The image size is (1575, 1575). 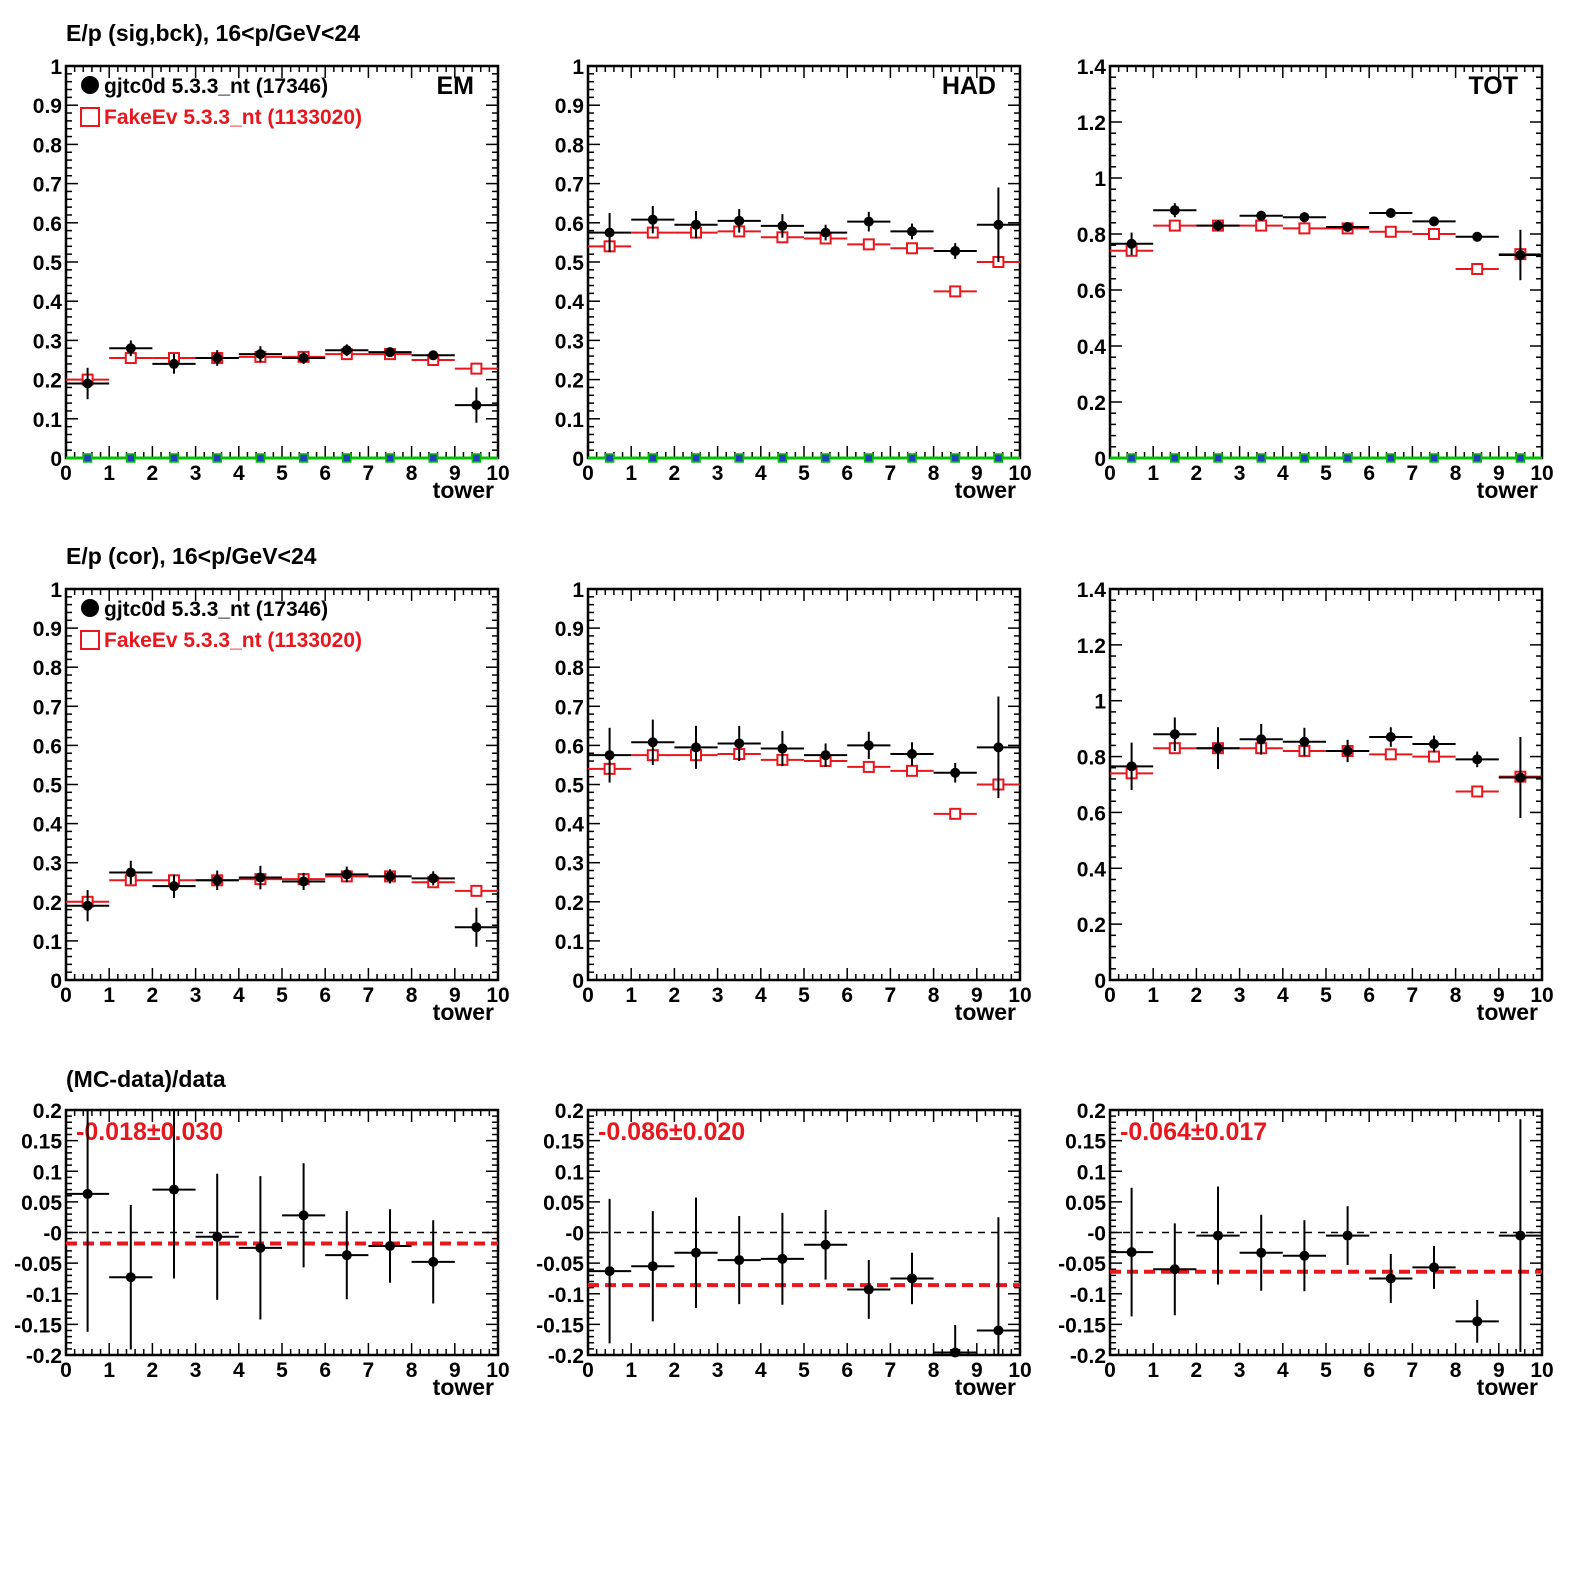 What do you see at coordinates (969, 86) in the screenshot?
I see `panel-corner-label: HAD` at bounding box center [969, 86].